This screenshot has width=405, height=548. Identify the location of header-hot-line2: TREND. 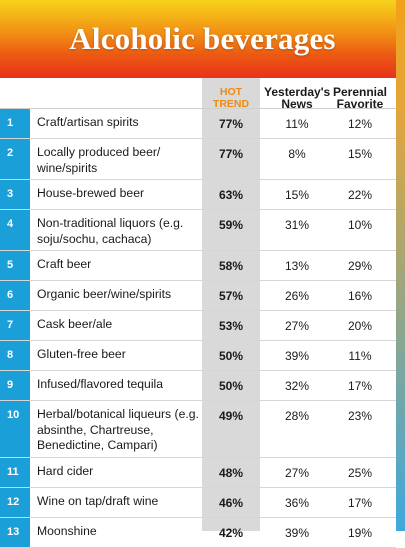
(231, 104).